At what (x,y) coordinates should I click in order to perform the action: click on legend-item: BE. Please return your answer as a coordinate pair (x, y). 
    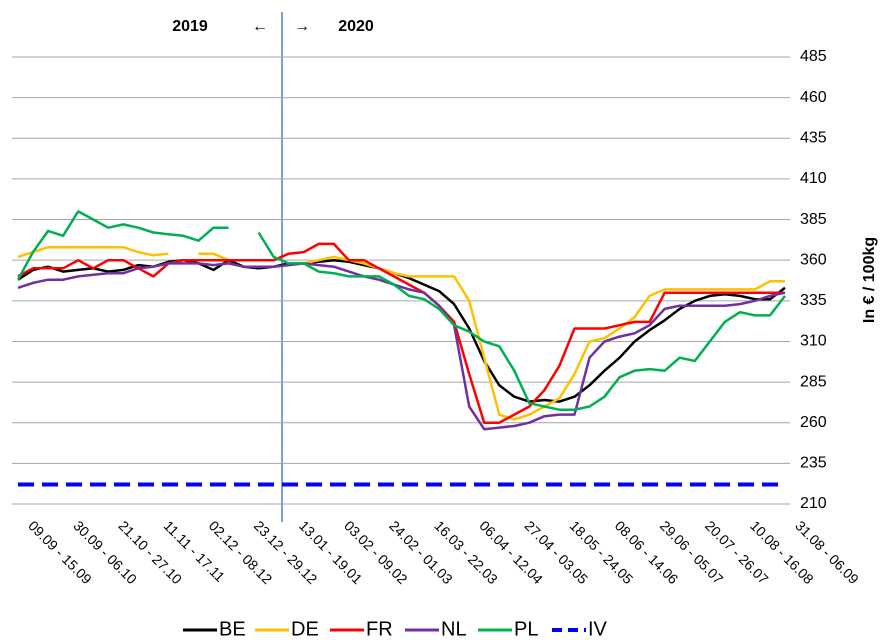
    Looking at the image, I should click on (214, 629).